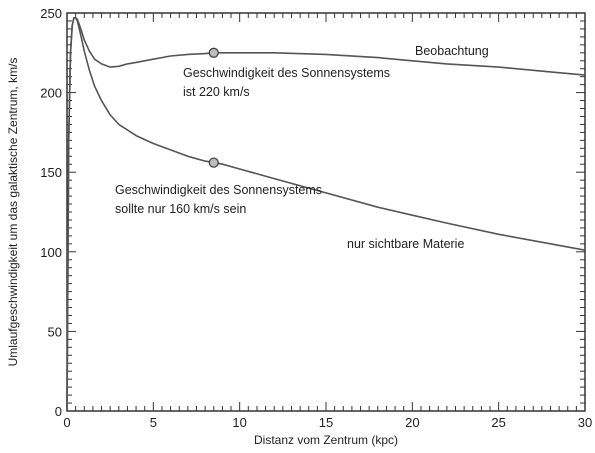  I want to click on y-tick-label: 0, so click(58, 411).